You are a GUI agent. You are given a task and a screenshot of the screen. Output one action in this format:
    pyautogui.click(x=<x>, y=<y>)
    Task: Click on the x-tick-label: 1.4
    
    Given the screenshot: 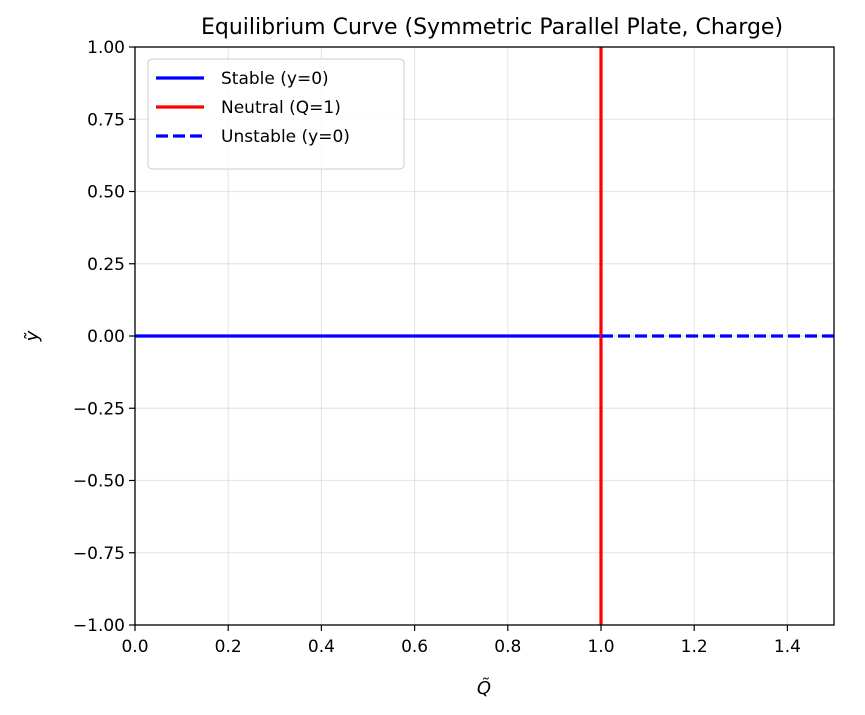 What is the action you would take?
    pyautogui.click(x=787, y=647)
    